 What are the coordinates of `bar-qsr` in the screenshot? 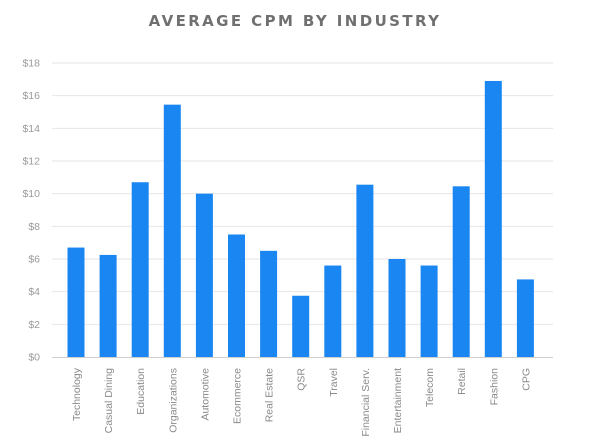 It's located at (301, 326).